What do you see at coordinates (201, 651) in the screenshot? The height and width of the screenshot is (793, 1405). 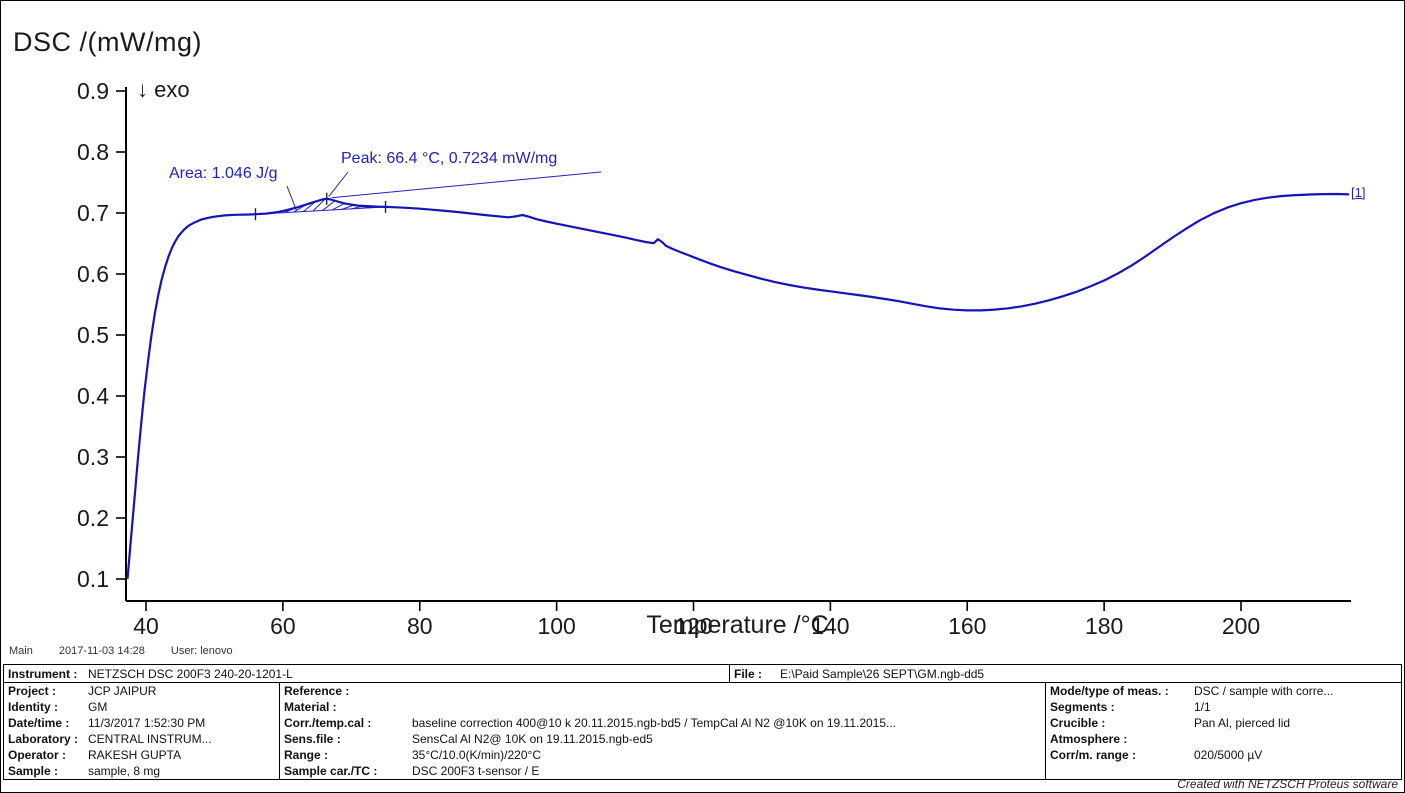 I see `status-user: User: lenovo` at bounding box center [201, 651].